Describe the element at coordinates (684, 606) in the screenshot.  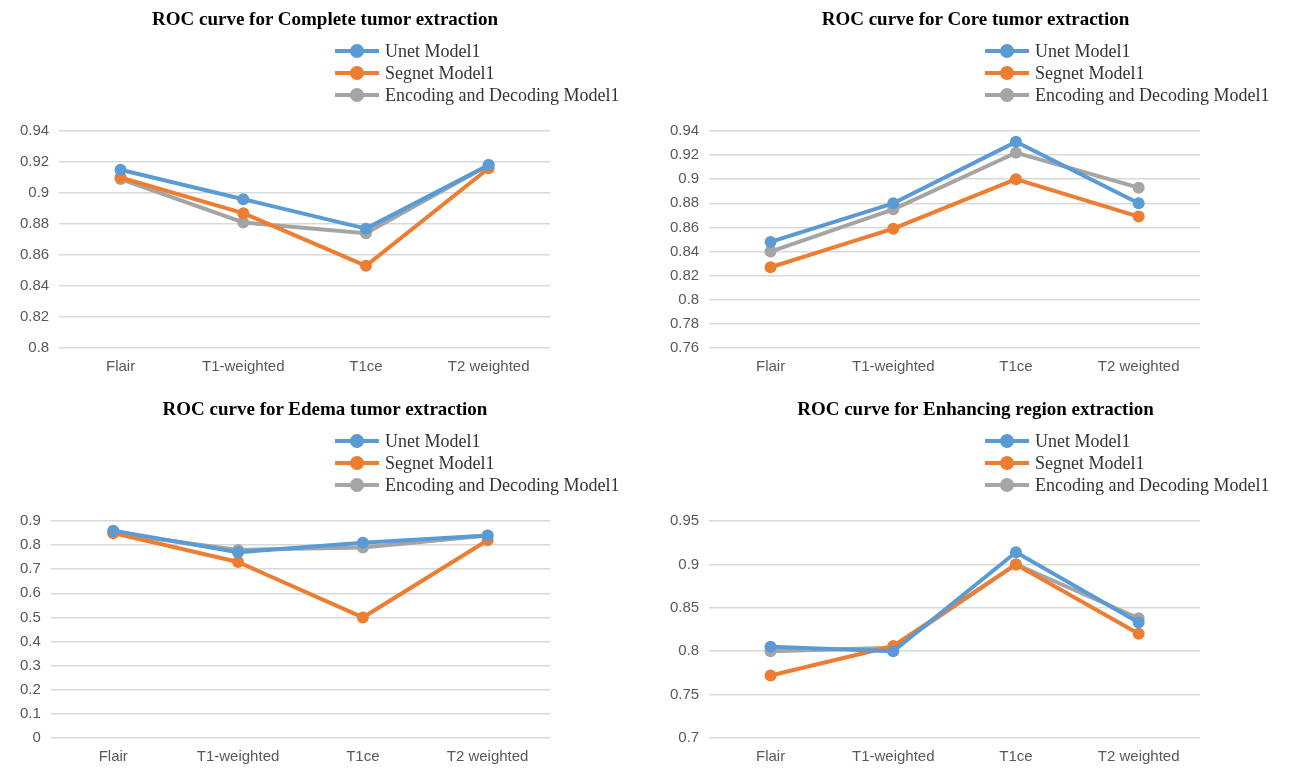
I see `y-tick-label: 0.85` at that location.